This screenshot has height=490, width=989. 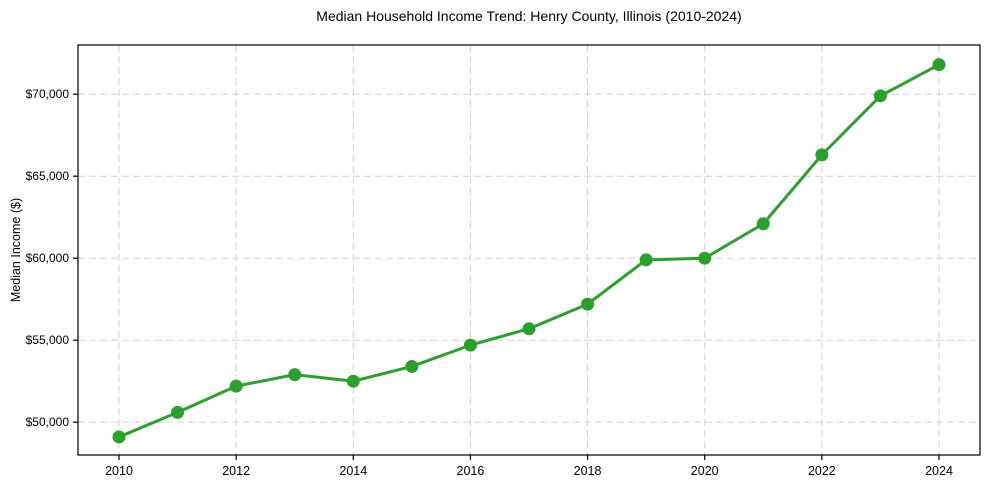 I want to click on x-tick-label: 2012, so click(x=236, y=471).